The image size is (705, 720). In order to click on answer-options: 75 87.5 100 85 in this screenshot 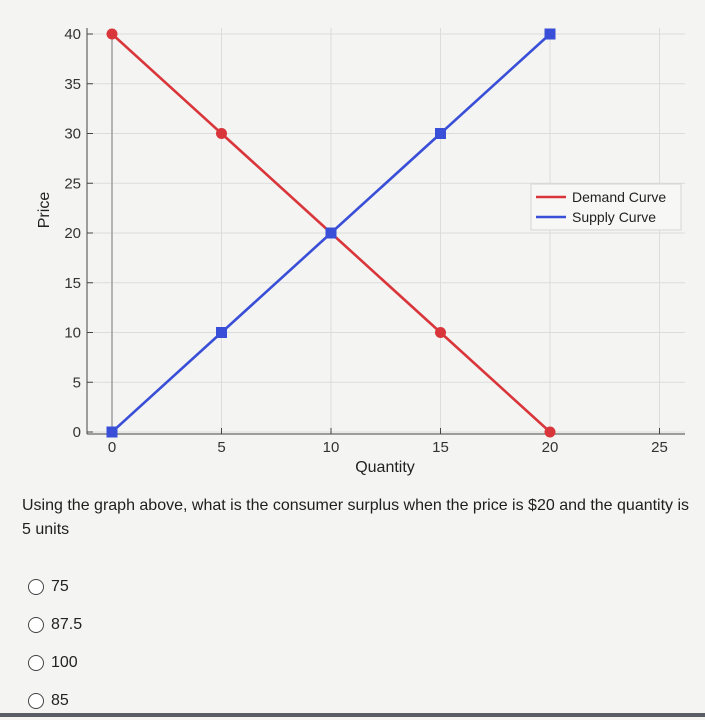, I will do `click(55, 644)`.